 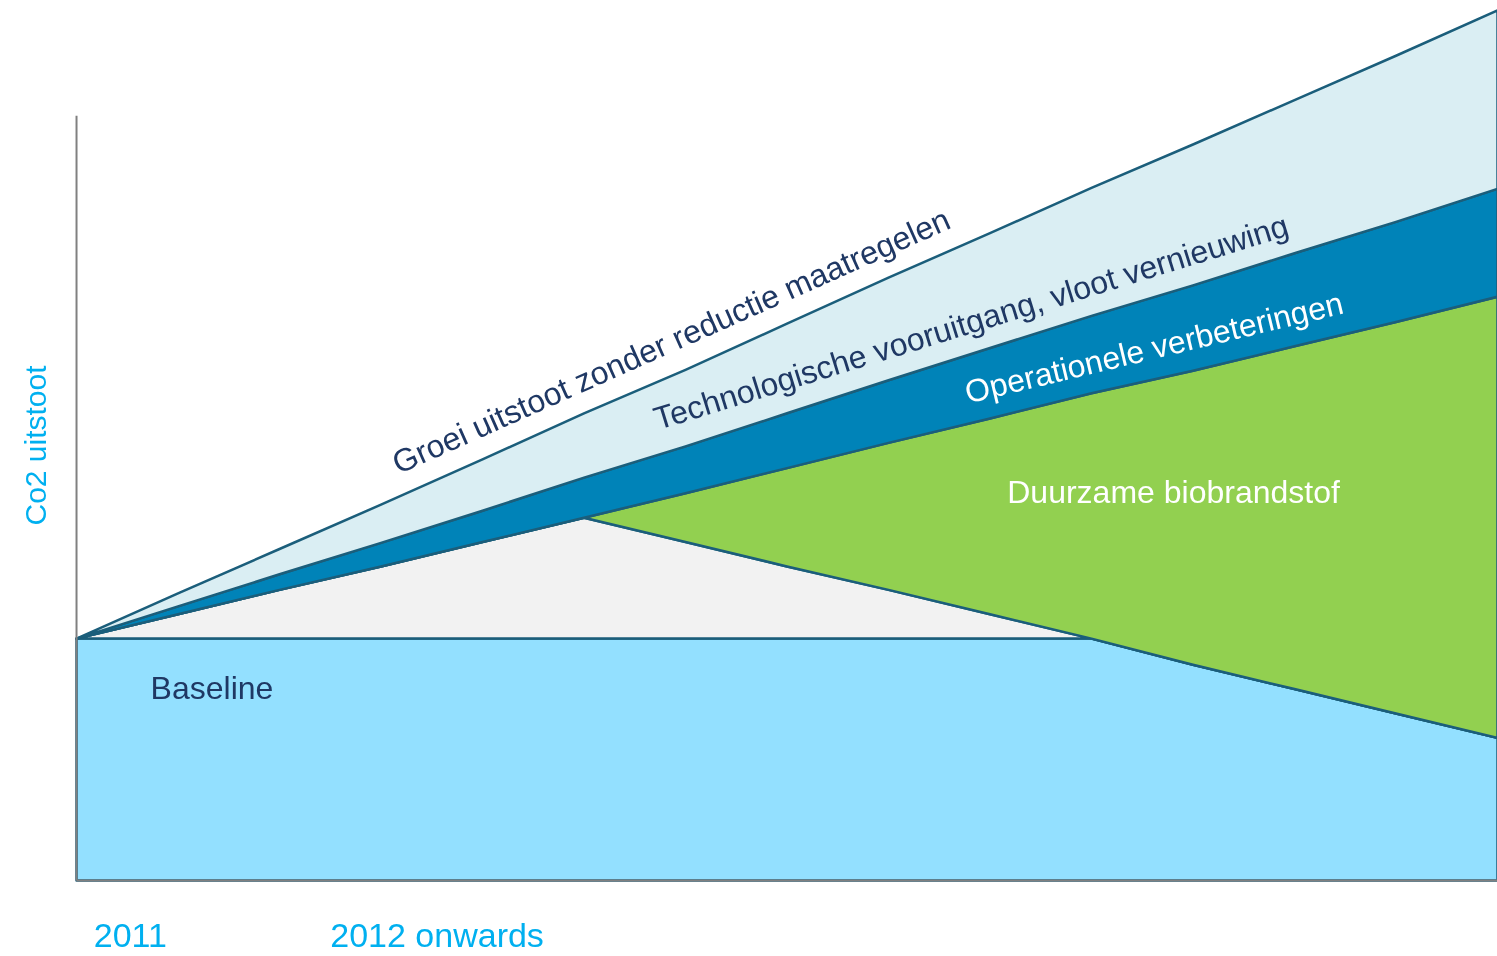 I want to click on y-axis-title: Co2 uitstoot, so click(x=36, y=445).